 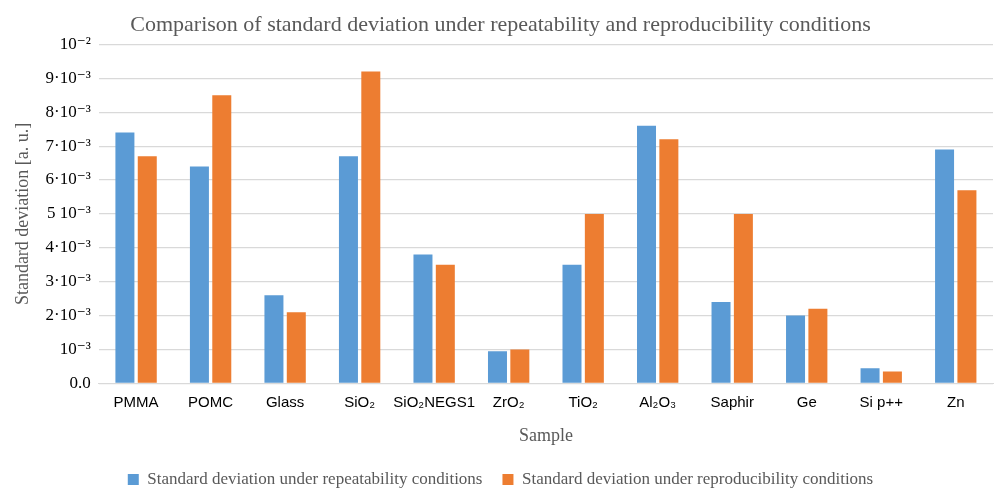 What do you see at coordinates (68, 111) in the screenshot?
I see `y-tick-label: 8·10⁻³` at bounding box center [68, 111].